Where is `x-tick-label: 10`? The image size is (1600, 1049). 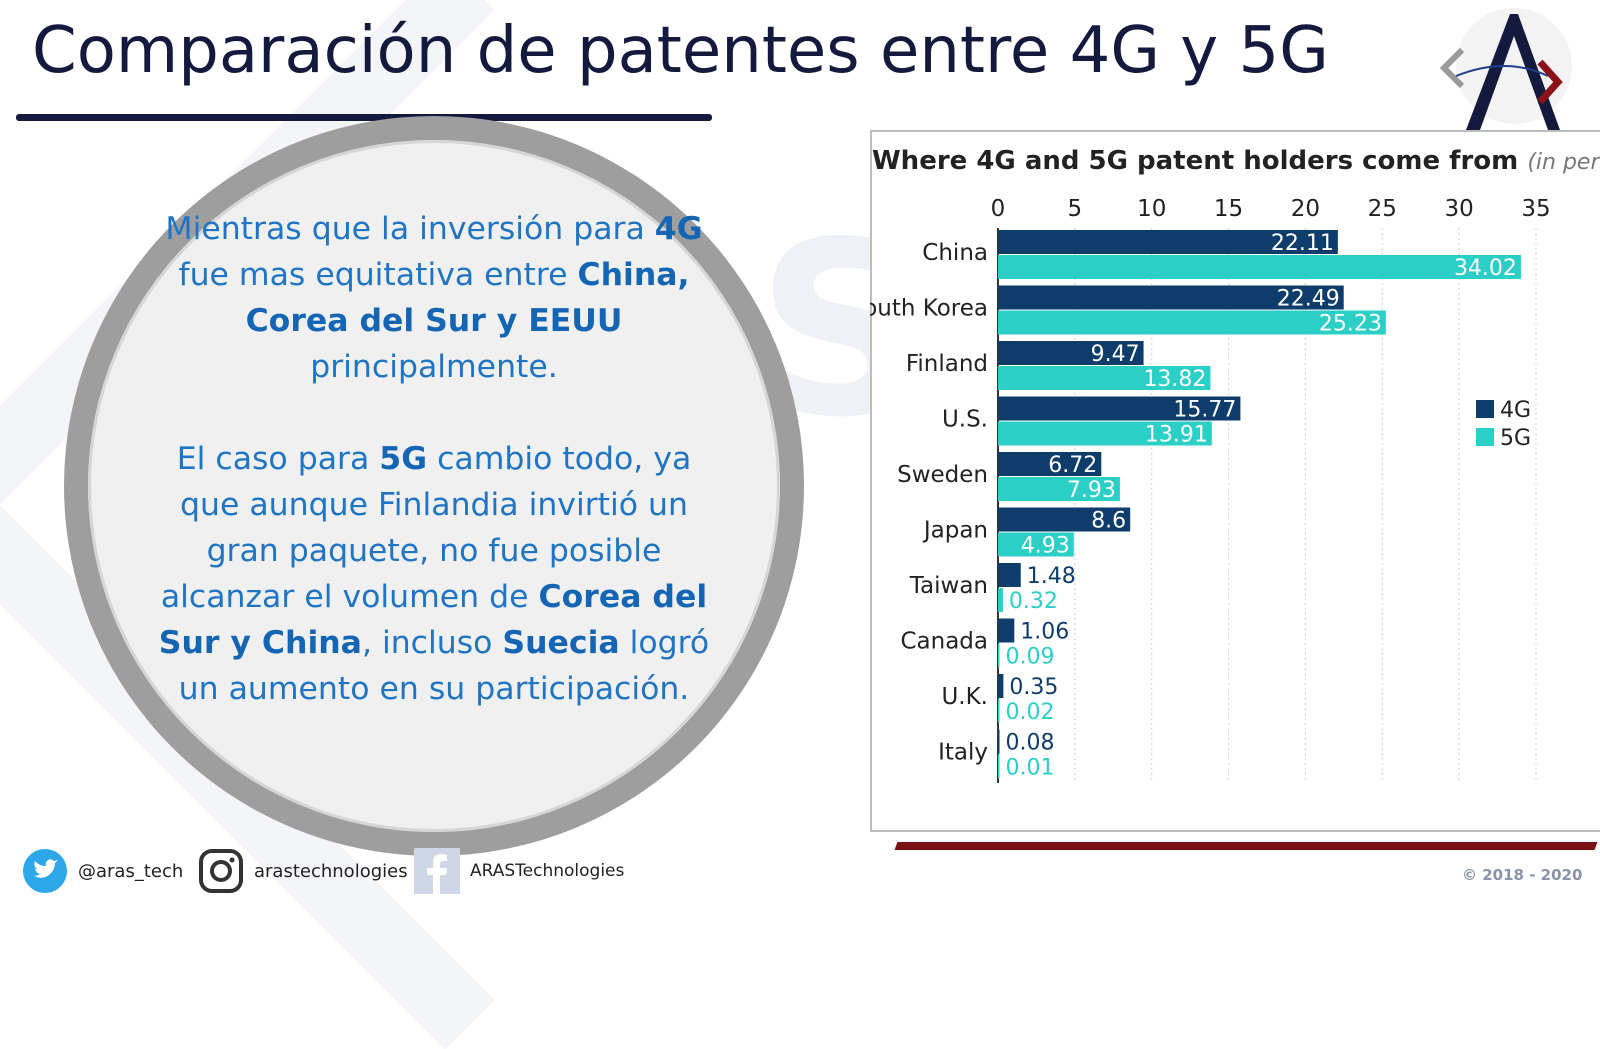
x-tick-label: 10 is located at coordinates (1151, 209).